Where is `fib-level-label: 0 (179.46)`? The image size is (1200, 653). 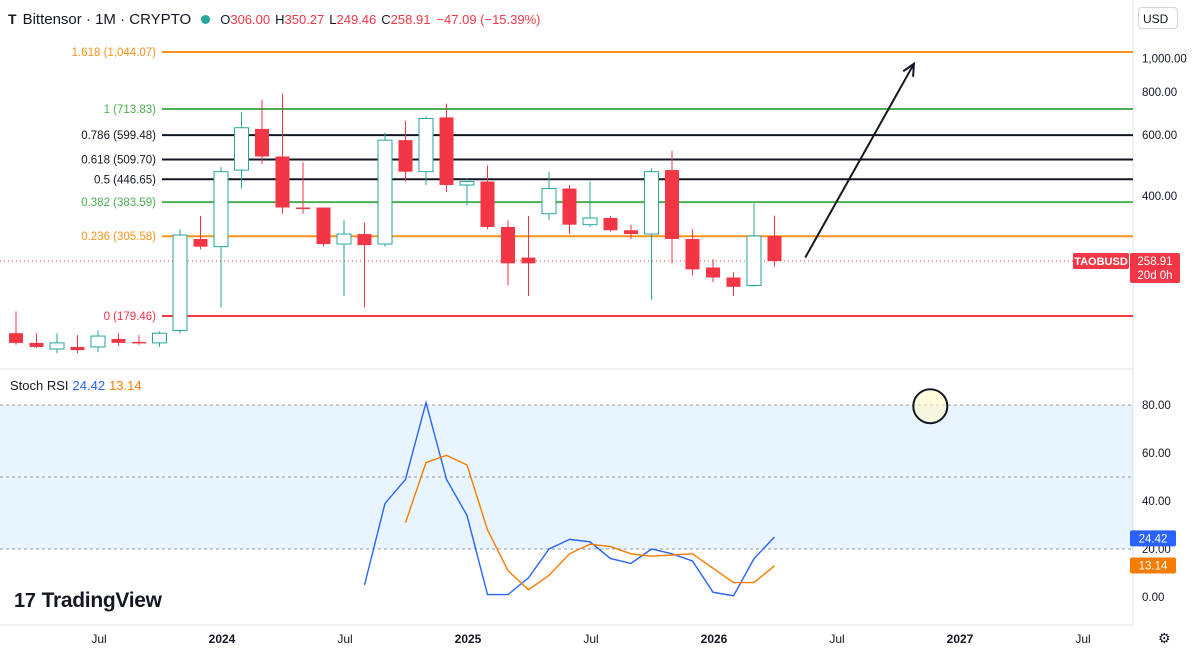 fib-level-label: 0 (179.46) is located at coordinates (130, 317).